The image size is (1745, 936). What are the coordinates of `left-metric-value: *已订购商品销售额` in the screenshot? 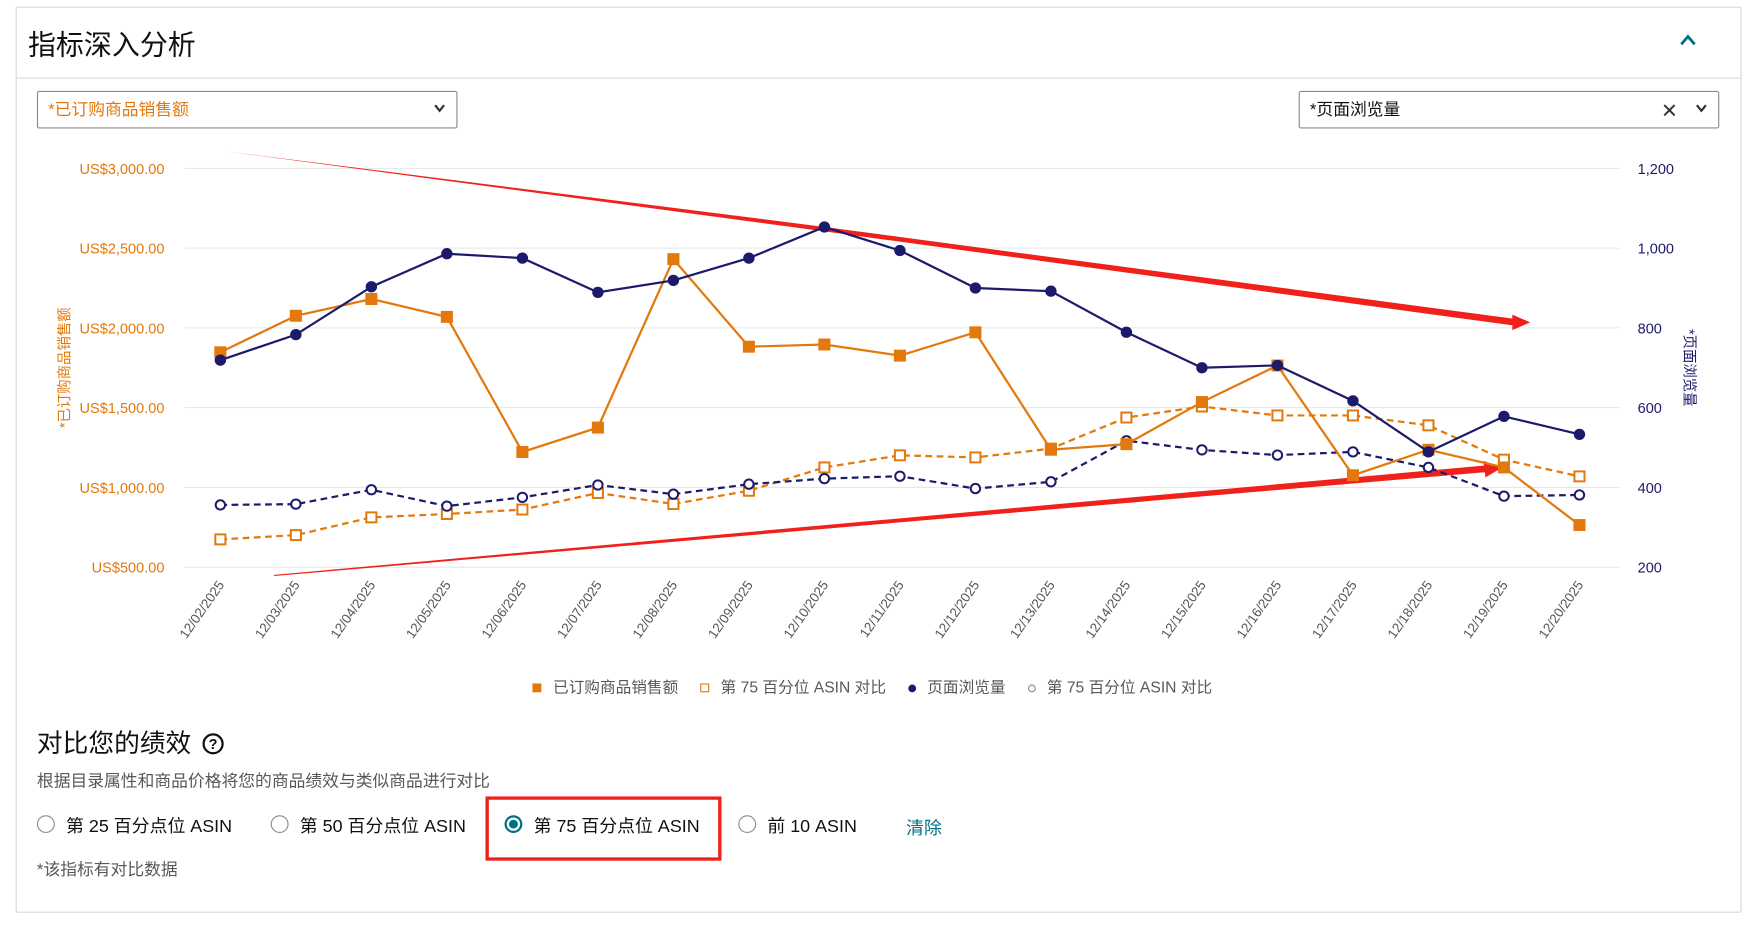 It's located at (118, 110).